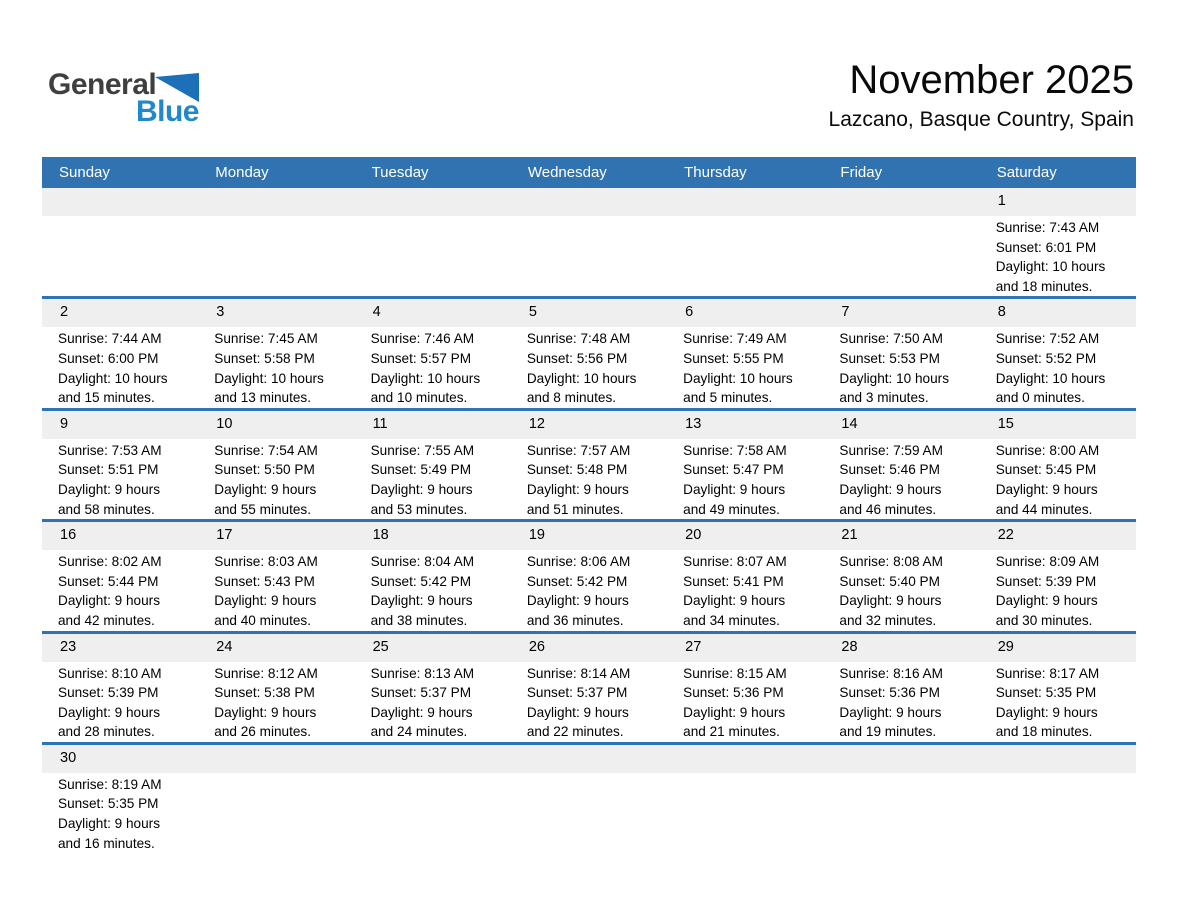 The height and width of the screenshot is (918, 1188). Describe the element at coordinates (266, 673) in the screenshot. I see `sunrise-text: Sunrise: 8:12 AM` at that location.